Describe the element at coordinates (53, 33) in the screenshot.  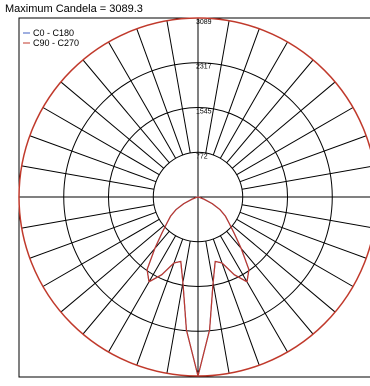
I see `legend-label-c0-c180: C0 - C180` at that location.